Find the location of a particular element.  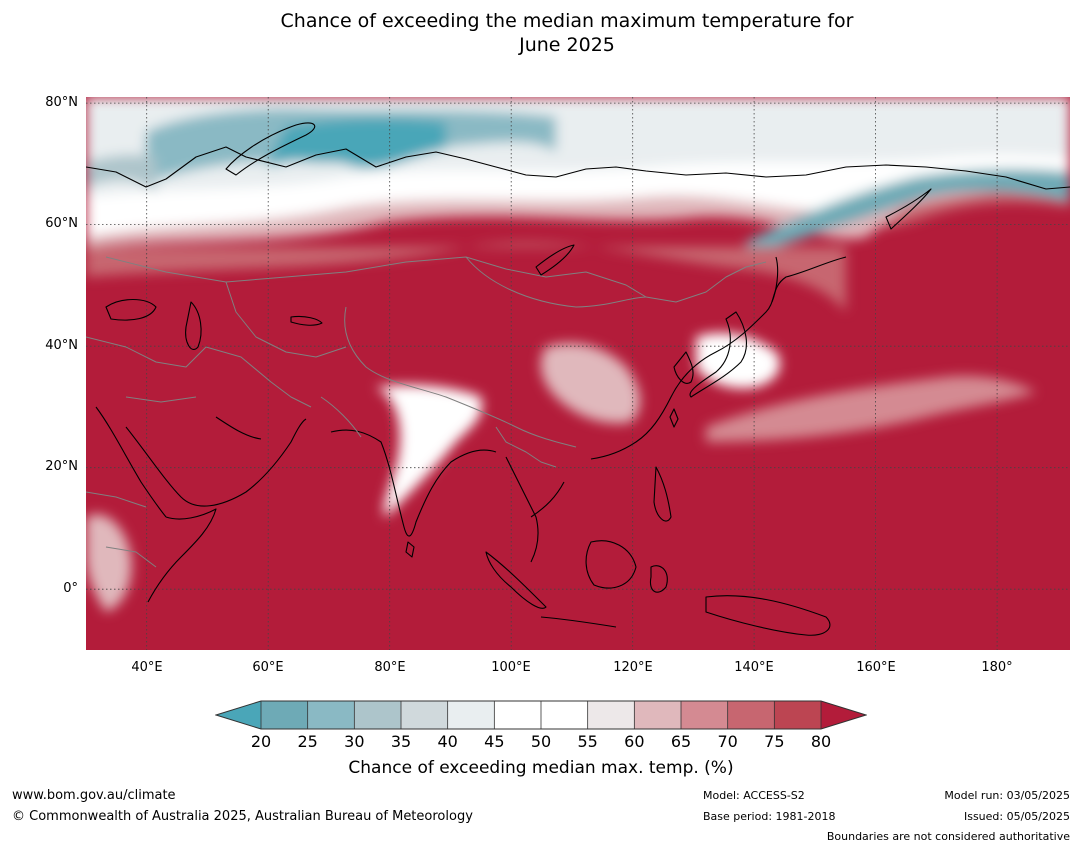

colorbar is located at coordinates (541, 715).